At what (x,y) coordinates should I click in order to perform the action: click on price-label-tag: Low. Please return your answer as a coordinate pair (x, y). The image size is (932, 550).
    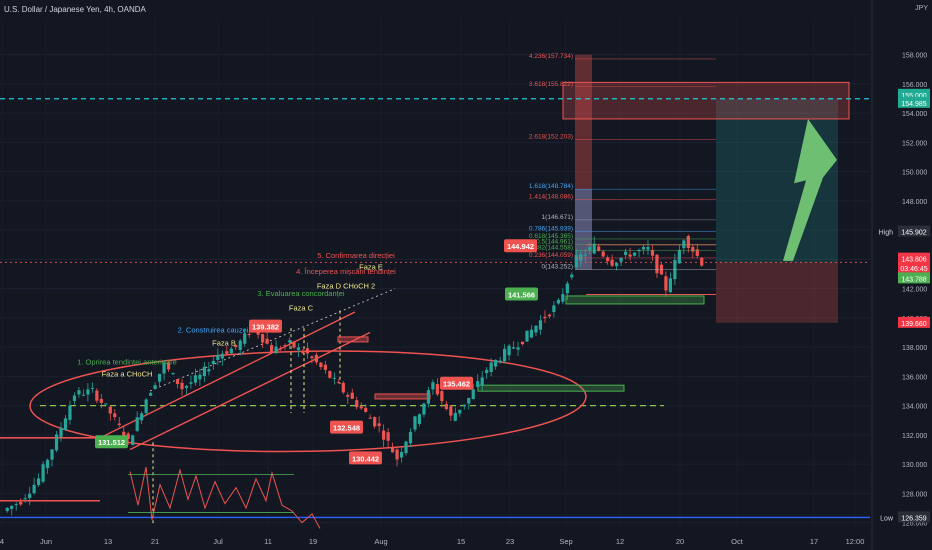
    Looking at the image, I should click on (887, 518).